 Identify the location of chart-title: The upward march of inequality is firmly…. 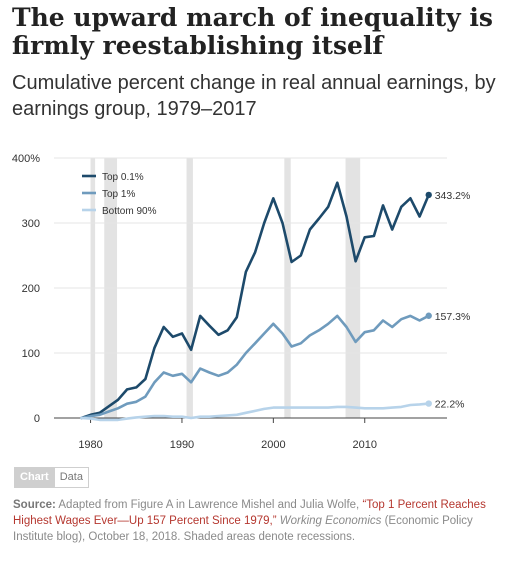
(252, 31).